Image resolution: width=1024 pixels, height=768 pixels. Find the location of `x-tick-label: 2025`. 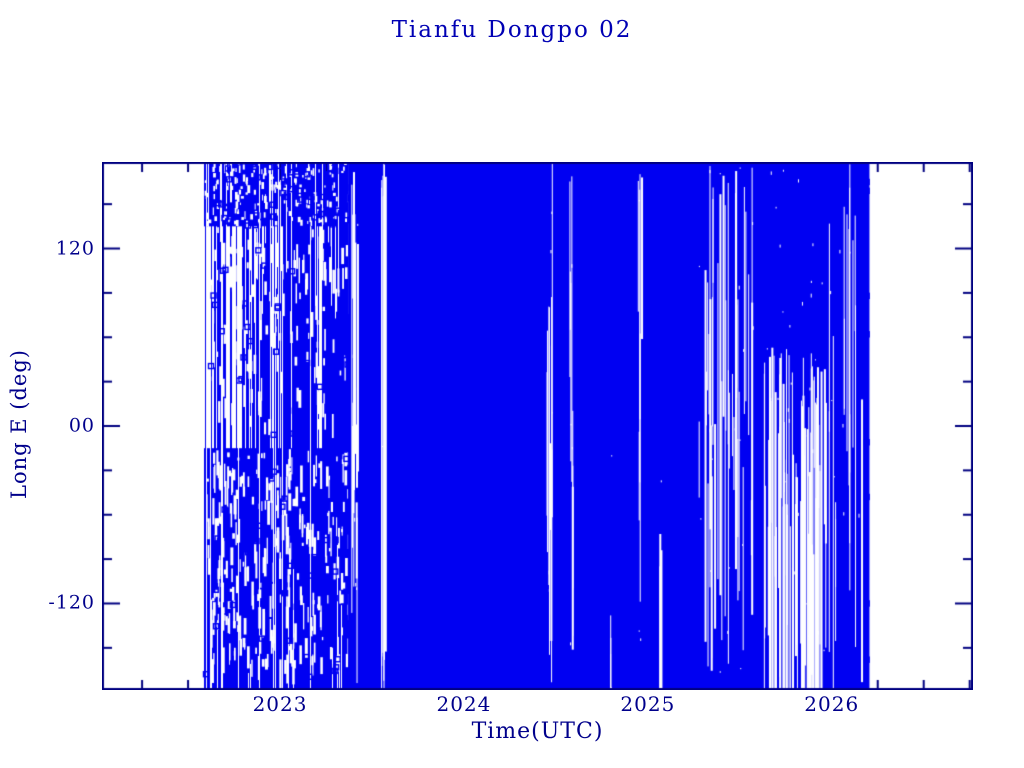

x-tick-label: 2025 is located at coordinates (648, 704).